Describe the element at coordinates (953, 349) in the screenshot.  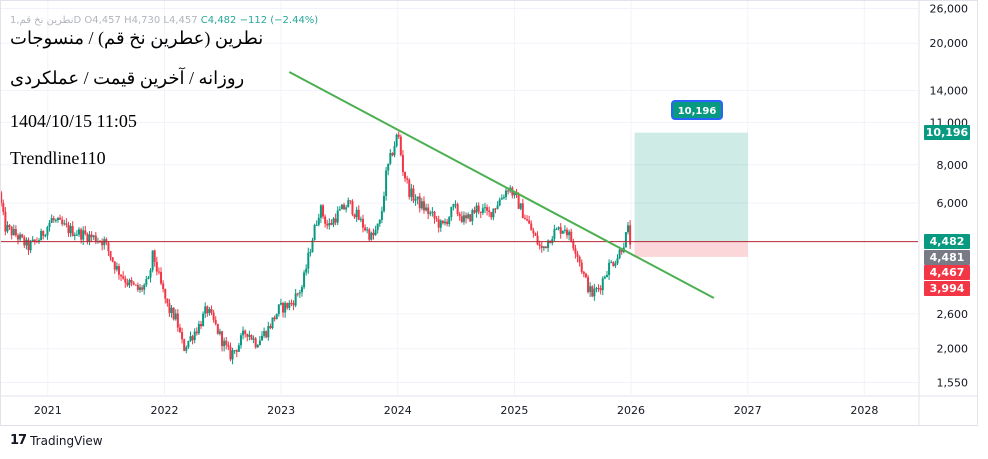
I see `price-tick-label: 2,000` at that location.